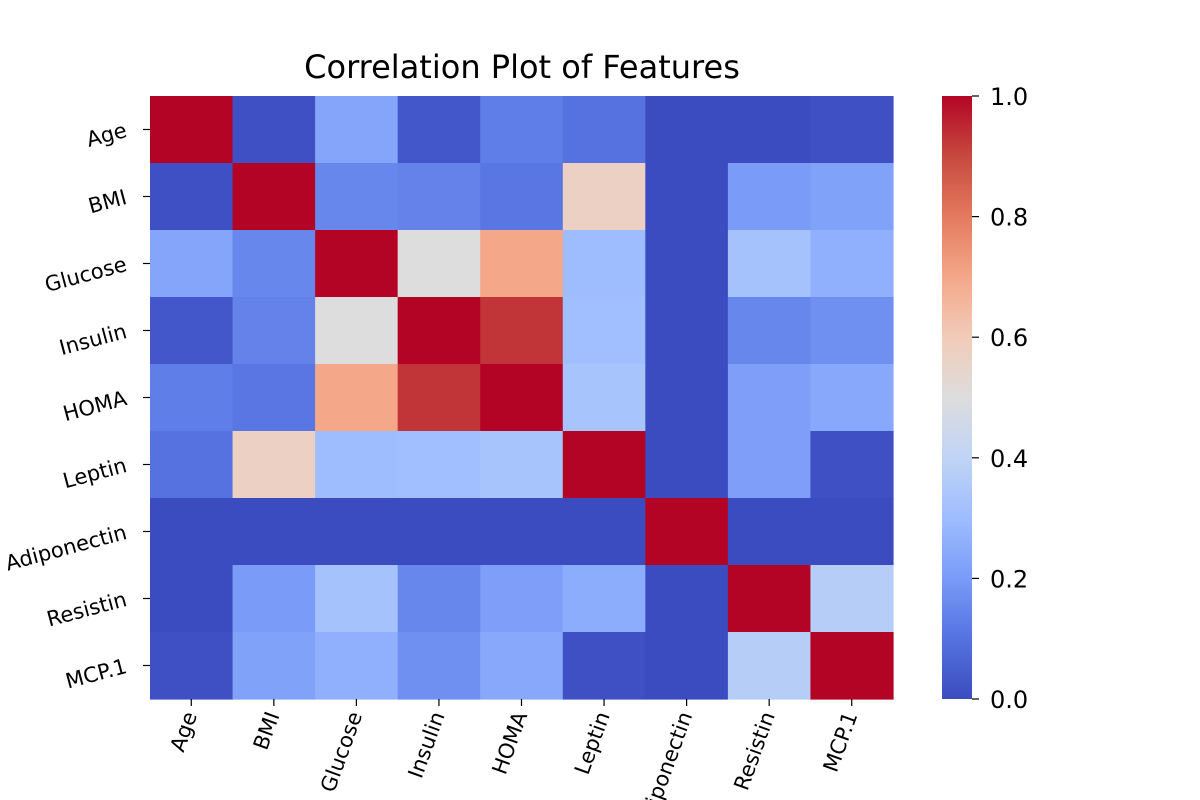 The width and height of the screenshot is (1200, 800). Describe the element at coordinates (94, 473) in the screenshot. I see `y-tick-label: Leptin` at that location.